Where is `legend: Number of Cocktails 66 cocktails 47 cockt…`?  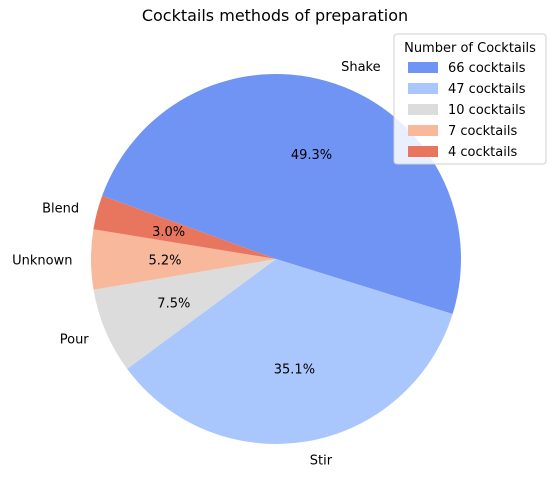
legend: Number of Cocktails 66 cocktails 47 cockt… is located at coordinates (470, 99).